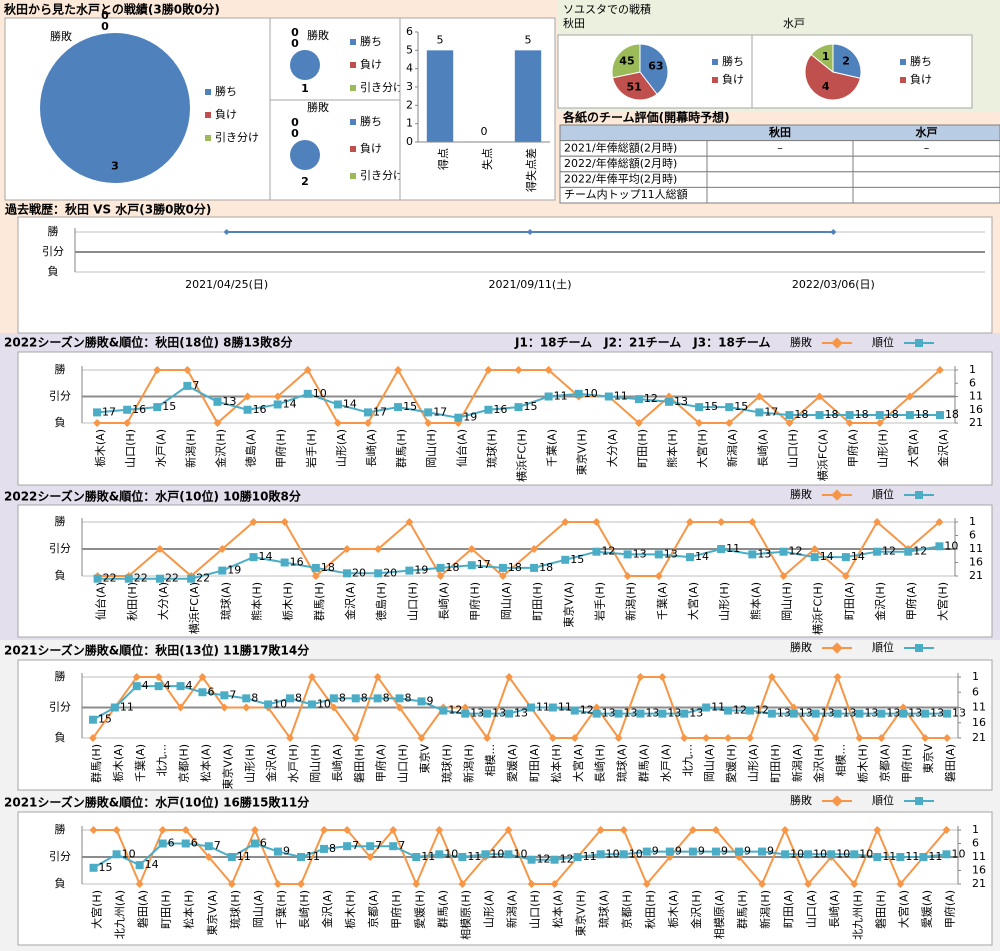 This screenshot has height=951, width=1000. I want to click on legend-label: 勝ち, so click(733, 61).